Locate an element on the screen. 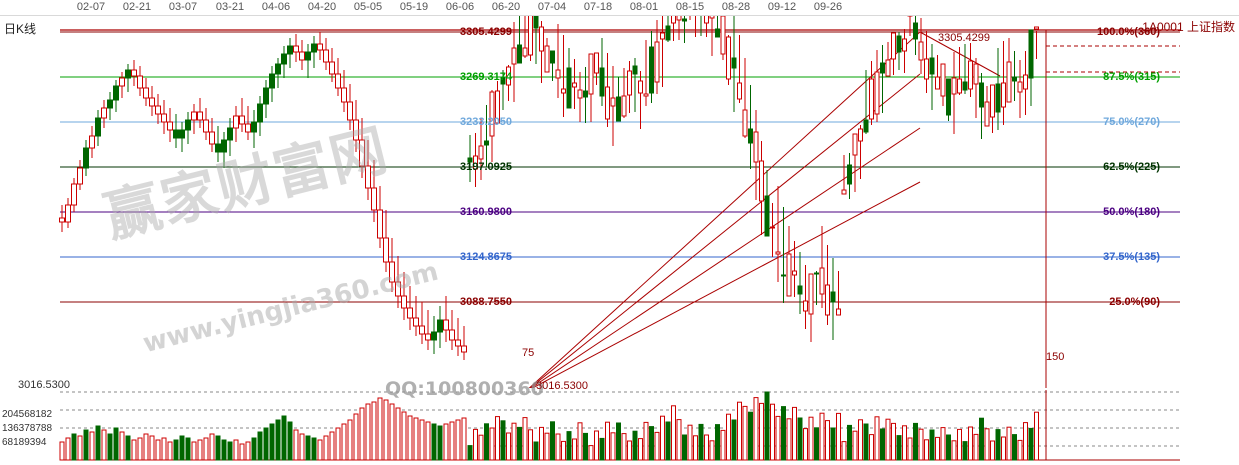 The image size is (1239, 465). date-tick: 08-28 is located at coordinates (736, 7).